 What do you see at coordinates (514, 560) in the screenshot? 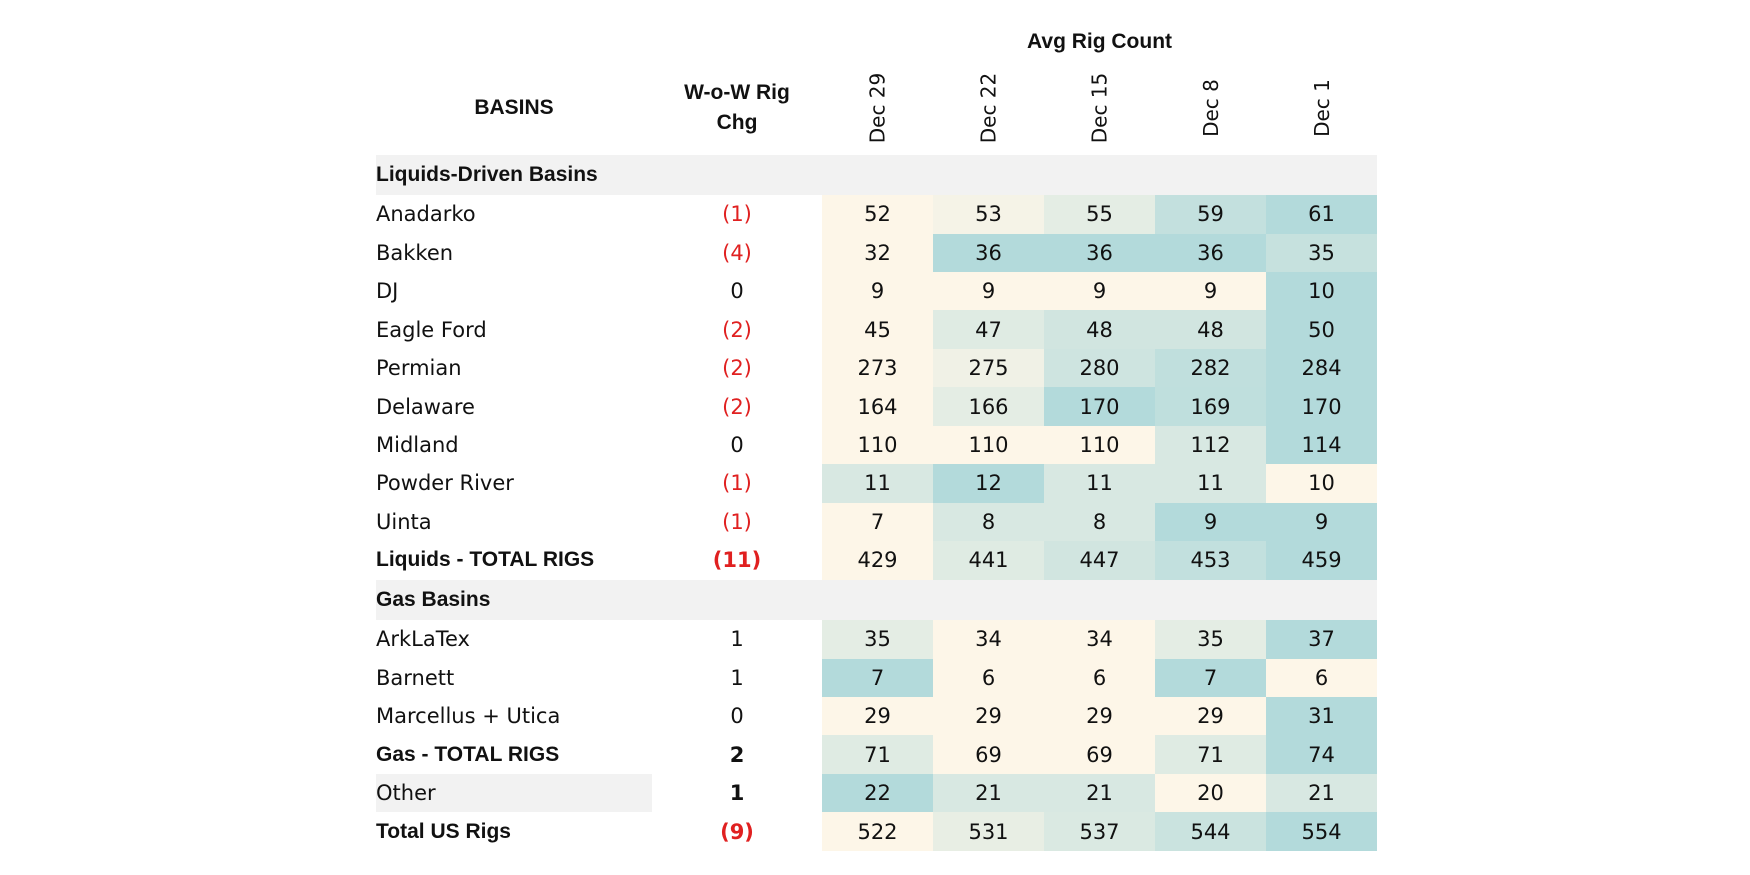
I see `basin-name: Liquids - TOTAL RIGS` at bounding box center [514, 560].